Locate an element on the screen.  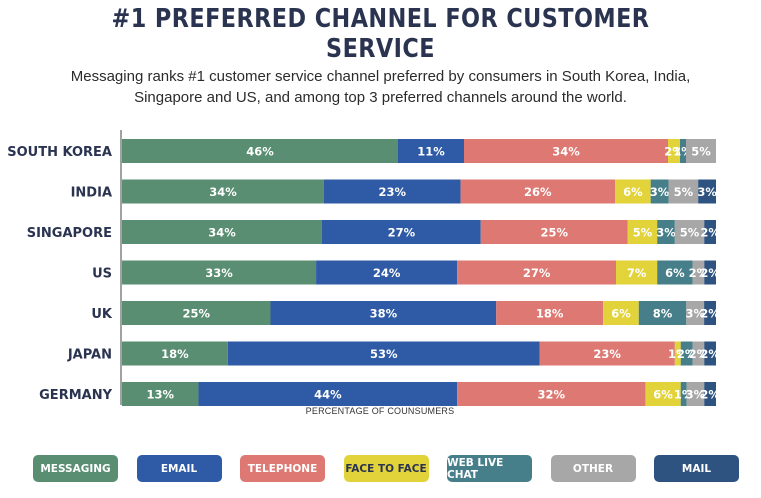
bar-singapore-telephone is located at coordinates (554, 232).